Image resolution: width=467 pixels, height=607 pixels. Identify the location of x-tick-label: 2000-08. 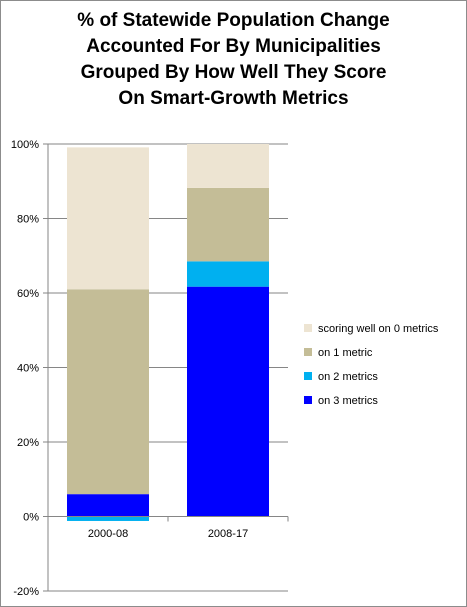
(108, 534).